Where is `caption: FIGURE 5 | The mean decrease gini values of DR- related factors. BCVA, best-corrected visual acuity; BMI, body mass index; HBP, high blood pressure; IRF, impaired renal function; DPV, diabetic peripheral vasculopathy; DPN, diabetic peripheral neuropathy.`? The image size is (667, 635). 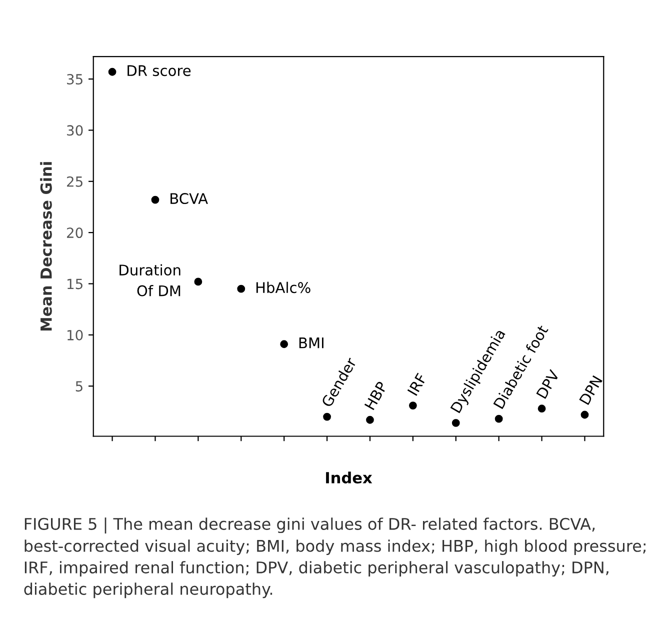
caption: FIGURE 5 | The mean decrease gini values of DR- related factors. BCVA, best-corrected visual acuity; BMI, body mass index; HBP, high blood pressure; IRF, impaired renal function; DPV, diabetic peripheral vasculopathy; DPN, diabetic peripheral neuropathy. is located at coordinates (335, 558).